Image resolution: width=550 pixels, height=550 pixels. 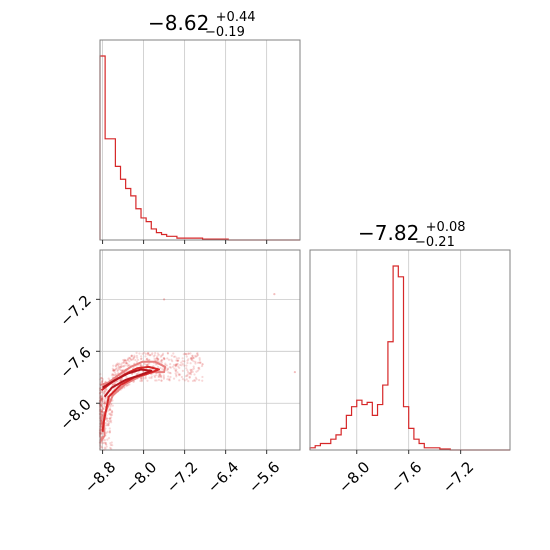 What do you see at coordinates (435, 242) in the screenshot?
I see `panel-bottom-right-title-minus: −0.21` at bounding box center [435, 242].